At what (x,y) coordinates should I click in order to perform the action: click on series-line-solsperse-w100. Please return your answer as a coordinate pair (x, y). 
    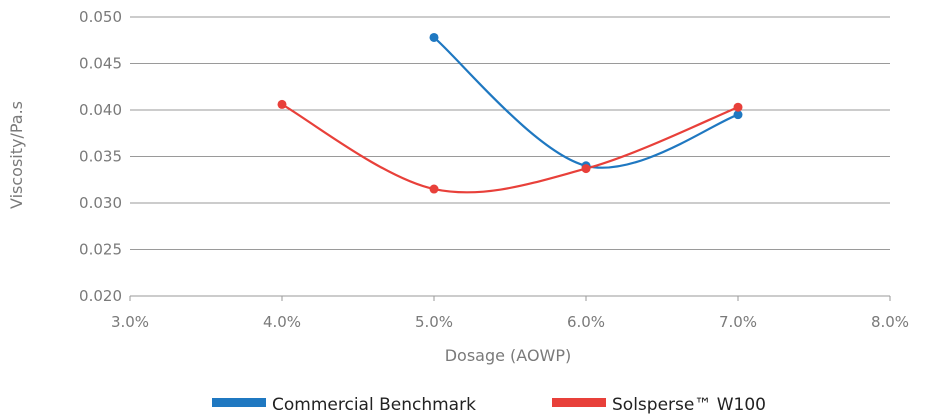
    Looking at the image, I should click on (510, 148).